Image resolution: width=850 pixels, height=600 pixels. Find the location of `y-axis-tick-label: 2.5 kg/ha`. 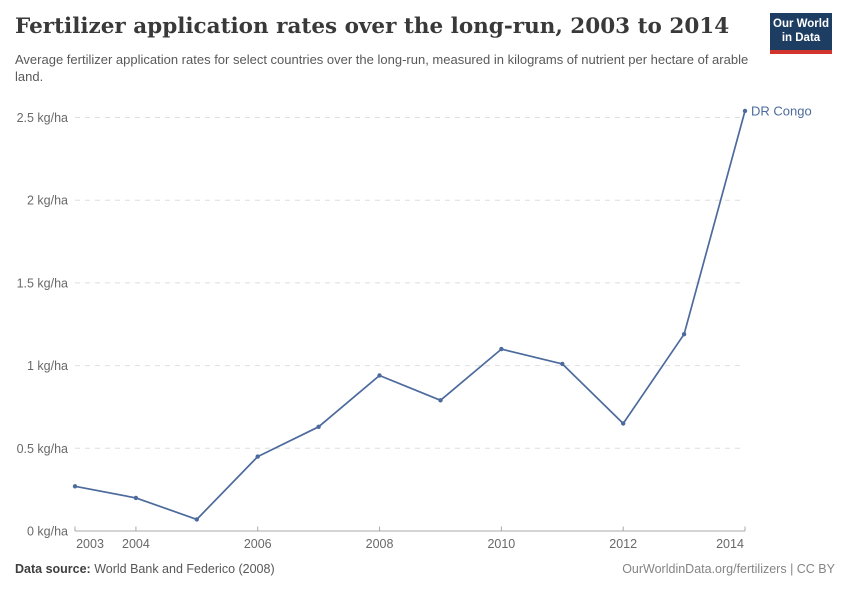

y-axis-tick-label: 2.5 kg/ha is located at coordinates (42, 118).